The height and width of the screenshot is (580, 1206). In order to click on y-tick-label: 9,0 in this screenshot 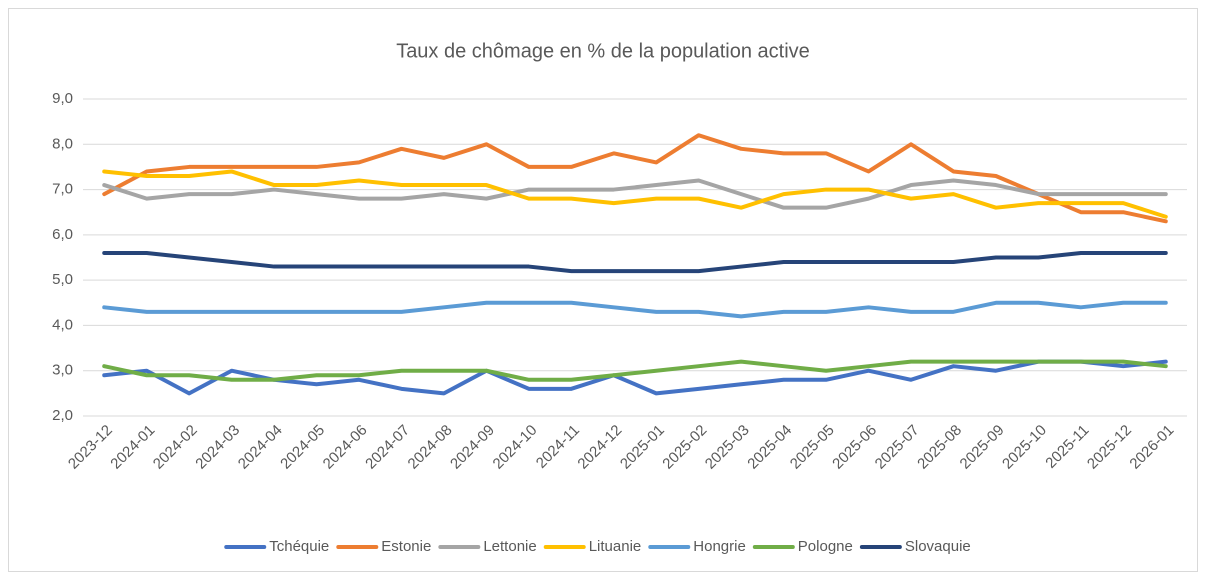, I will do `click(62, 98)`.